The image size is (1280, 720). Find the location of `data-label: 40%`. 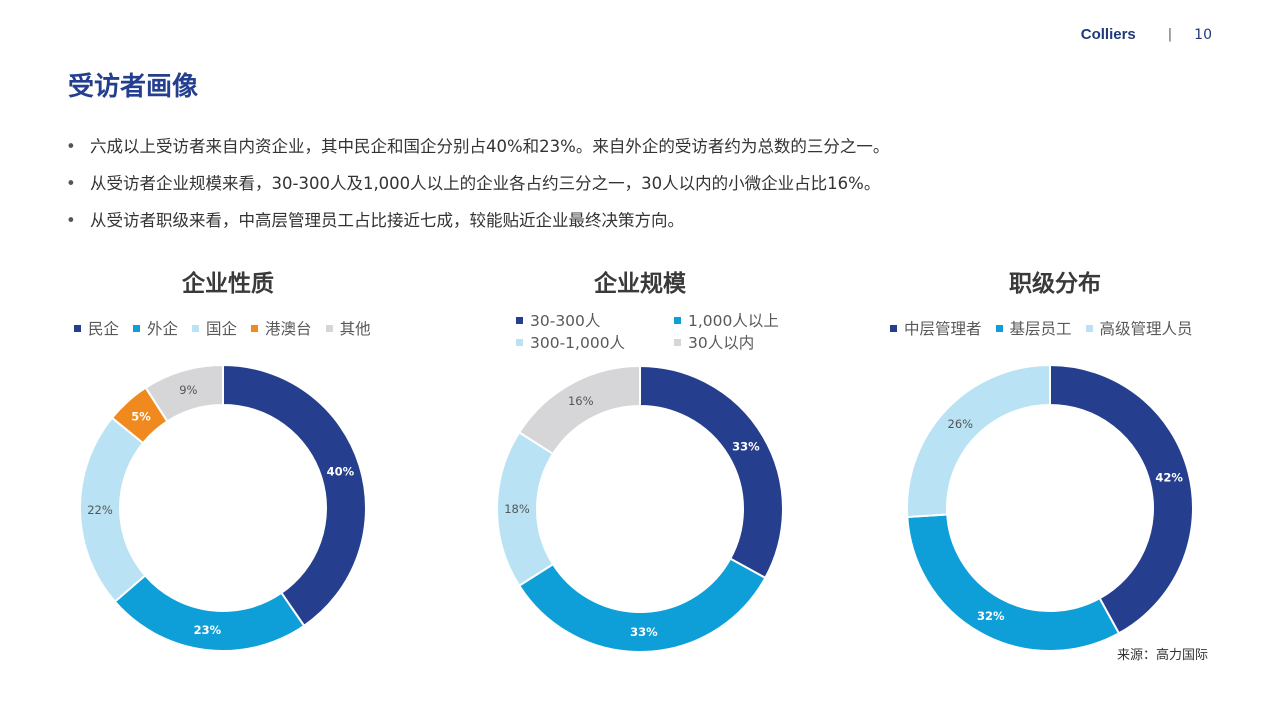

data-label: 40% is located at coordinates (341, 471).